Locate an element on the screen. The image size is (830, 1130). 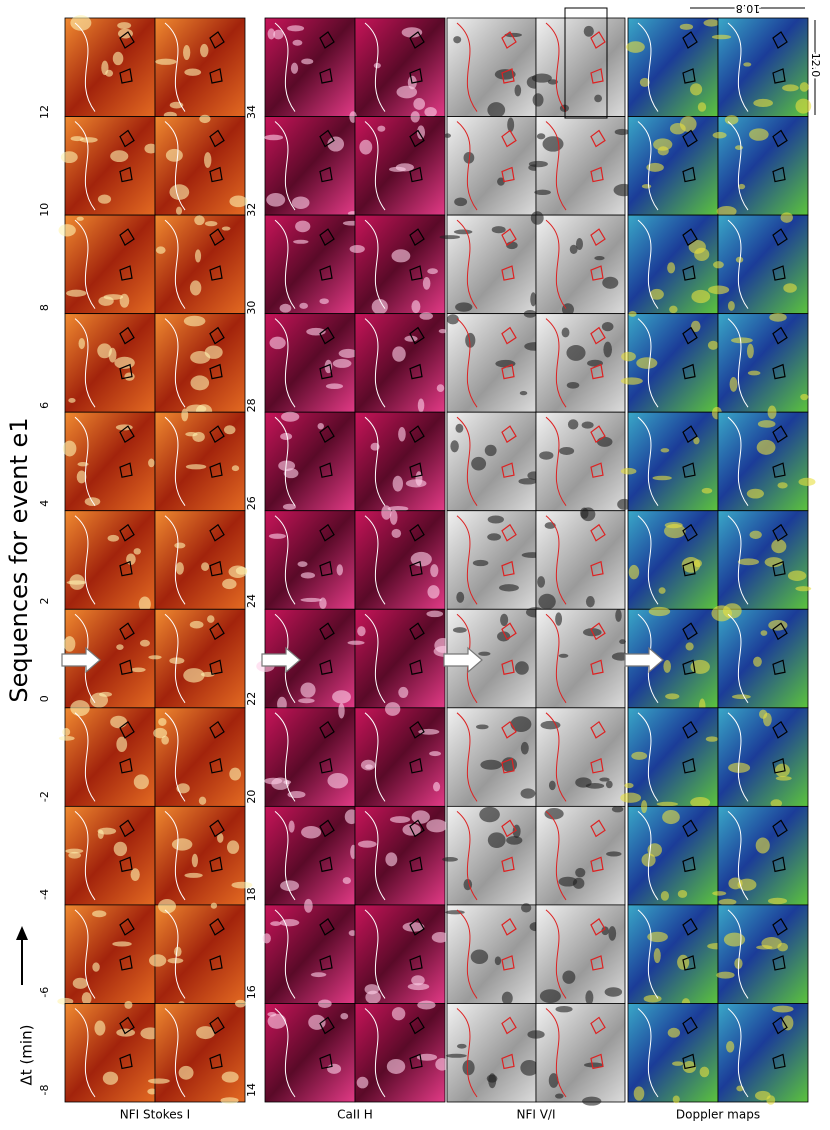
roi-box is located at coordinates (586, 63).